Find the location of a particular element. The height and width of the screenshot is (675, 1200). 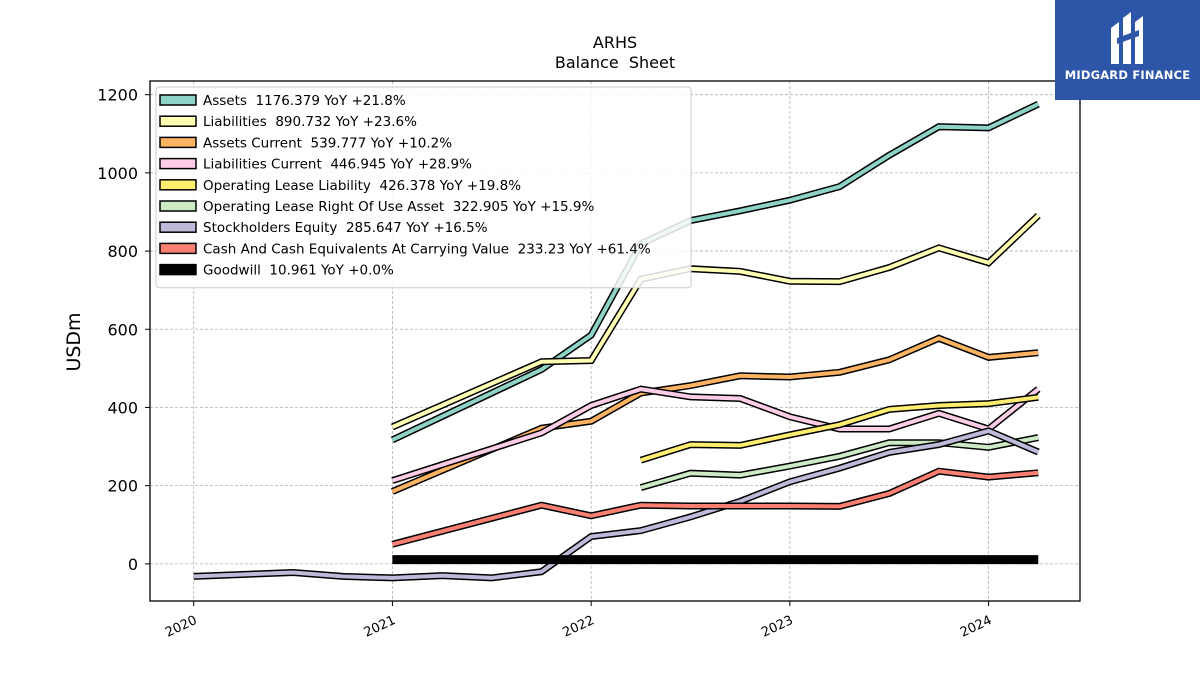

legend-box is located at coordinates (423, 187).